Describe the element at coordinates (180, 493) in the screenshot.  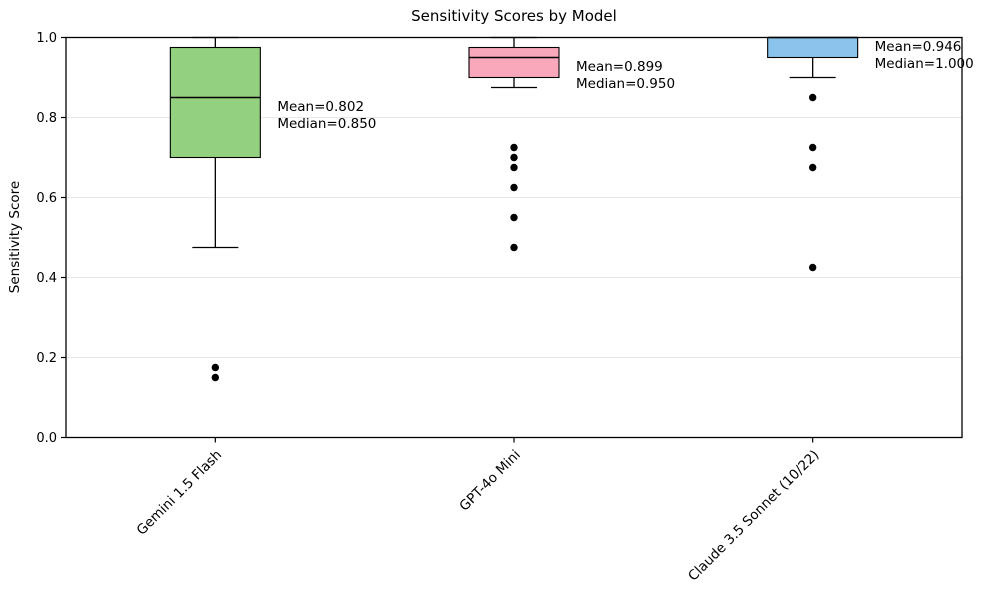
I see `x-tick-label: Gemini 1.5 Flash` at that location.